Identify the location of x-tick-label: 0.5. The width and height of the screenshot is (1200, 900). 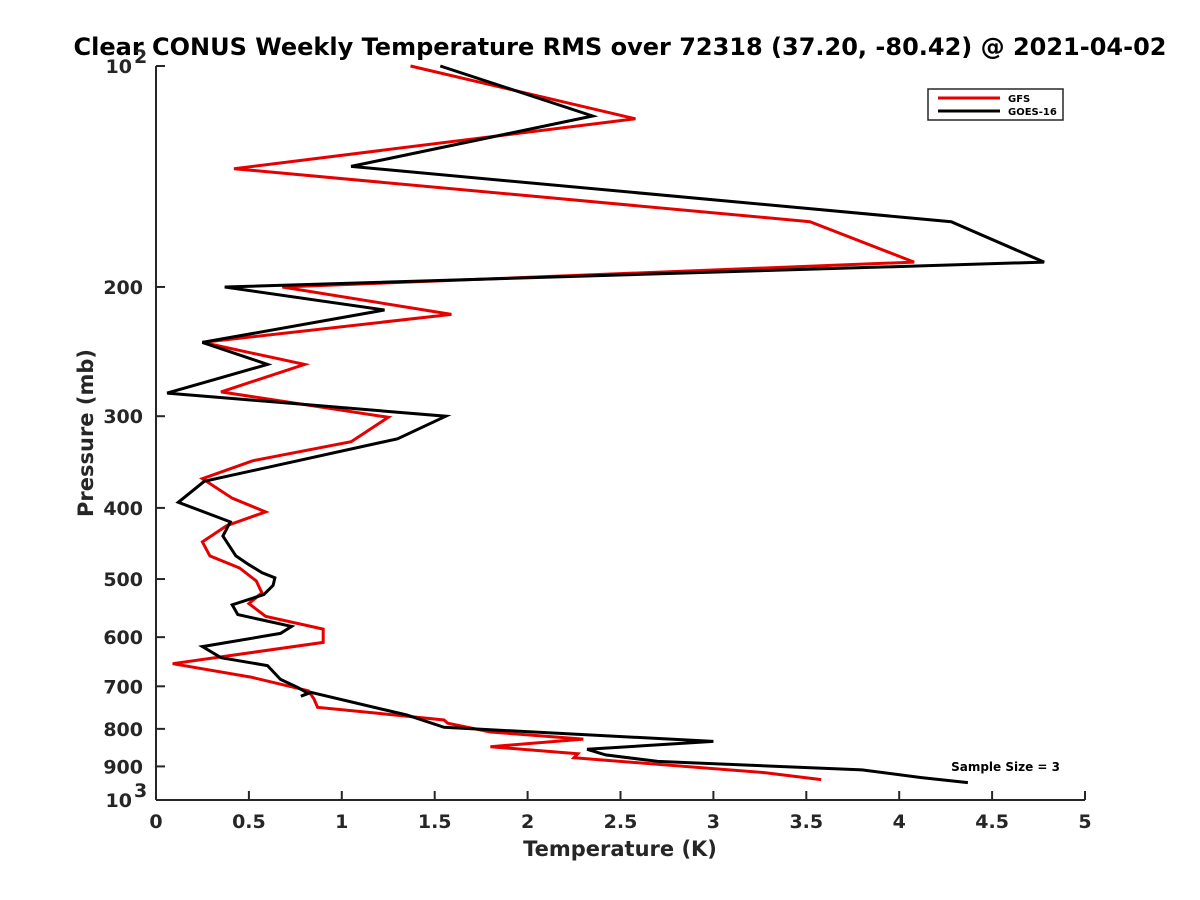
(249, 822).